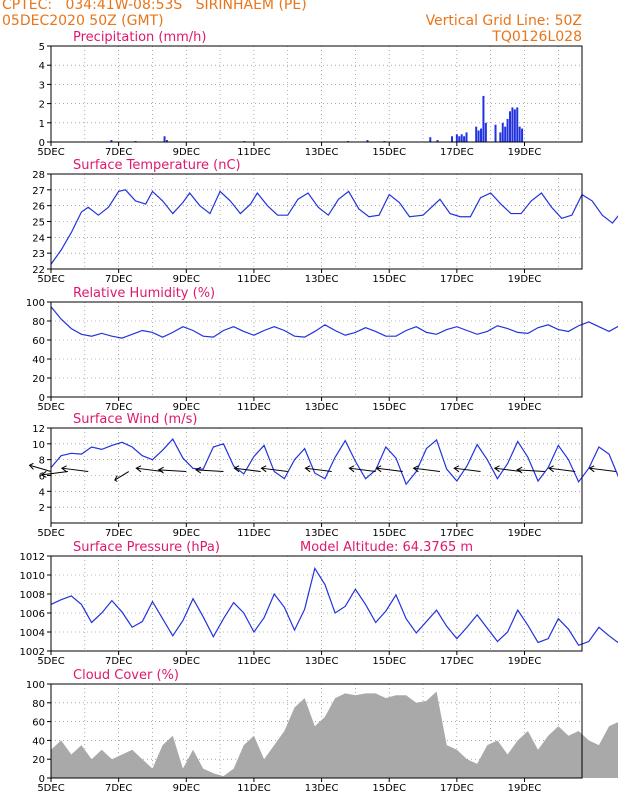 The image size is (618, 800). I want to click on cloud-cover-area, so click(334, 734).